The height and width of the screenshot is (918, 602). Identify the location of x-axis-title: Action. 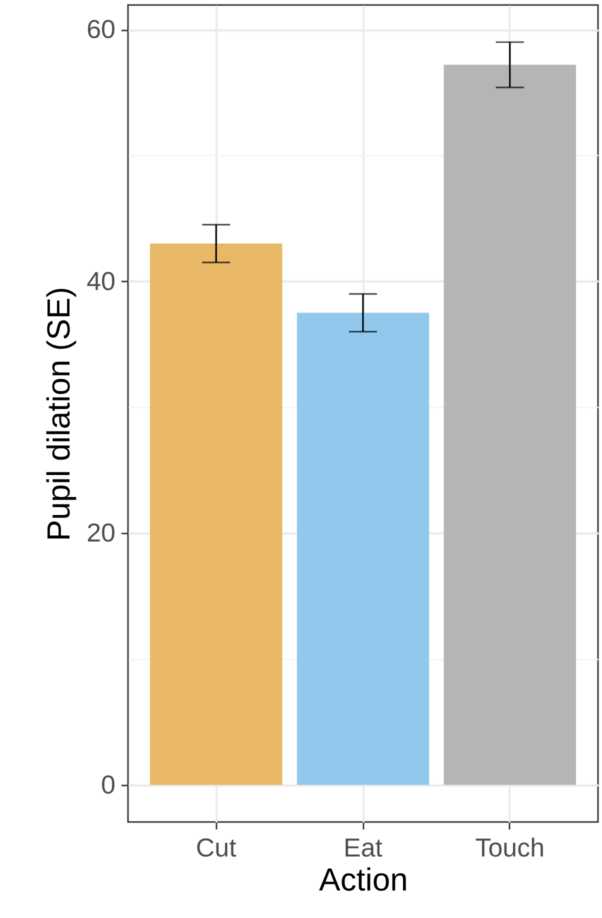
(363, 880).